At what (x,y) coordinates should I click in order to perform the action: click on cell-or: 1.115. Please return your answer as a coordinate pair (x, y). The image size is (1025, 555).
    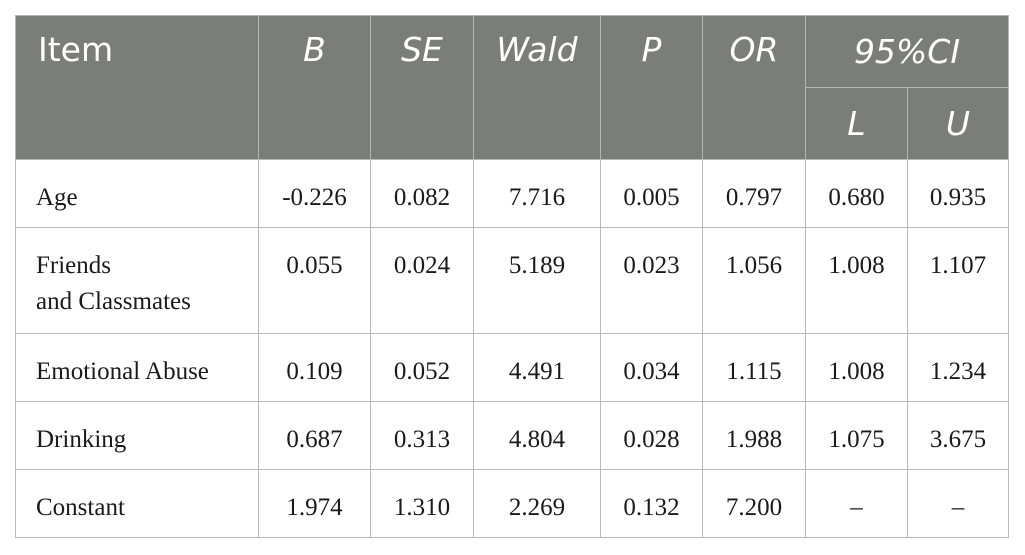
    Looking at the image, I should click on (754, 367).